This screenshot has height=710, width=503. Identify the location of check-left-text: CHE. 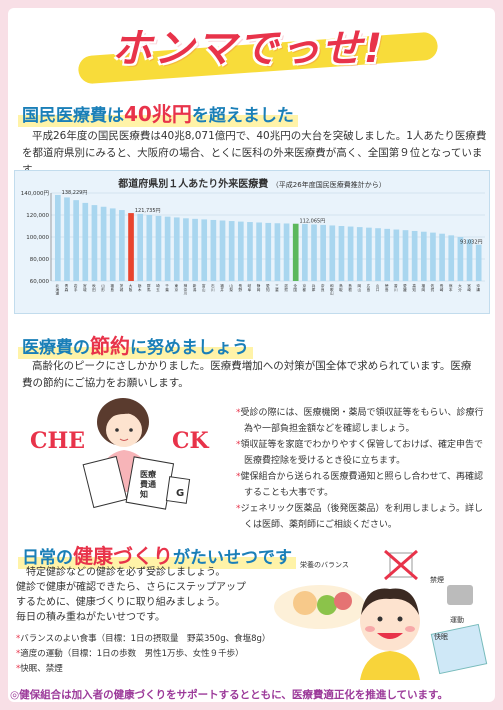
(58, 441).